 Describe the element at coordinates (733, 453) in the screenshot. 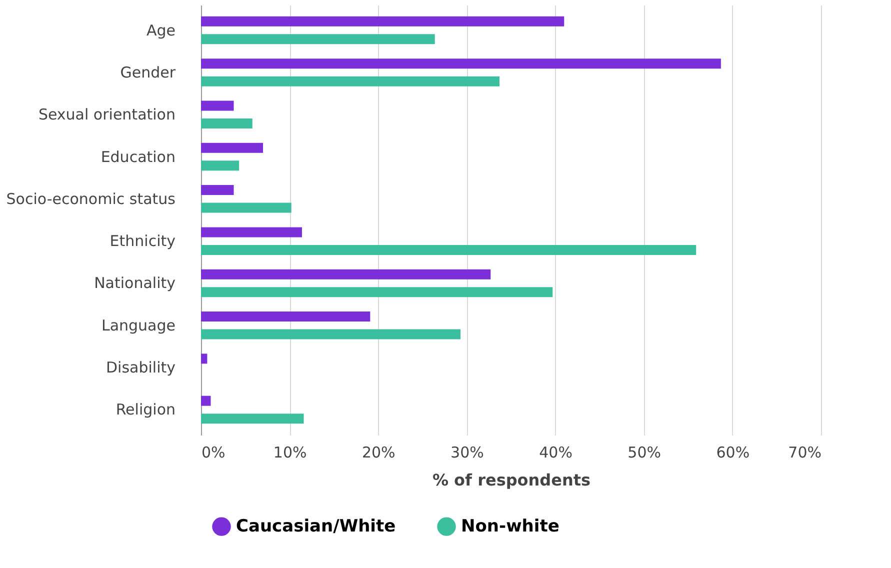

I see `x-tick-label: 60%` at that location.